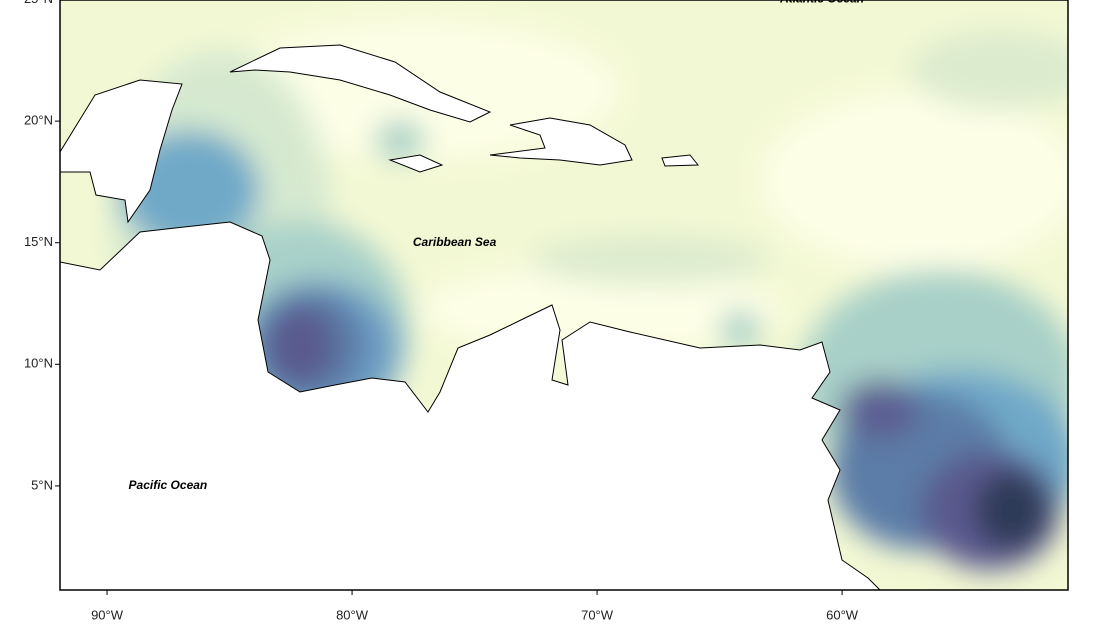 Image resolution: width=1100 pixels, height=630 pixels. I want to click on lon-tick-label: 90°W, so click(107, 614).